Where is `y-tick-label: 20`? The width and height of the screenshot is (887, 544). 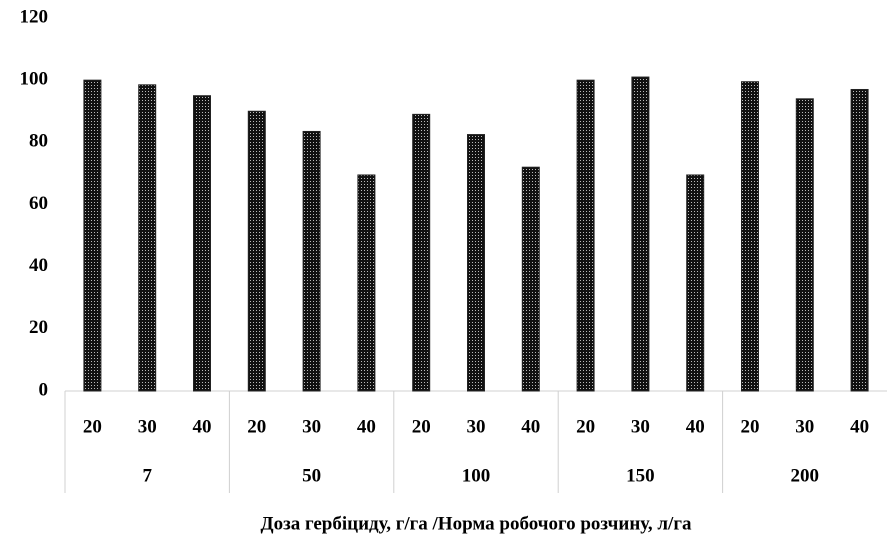
y-tick-label: 20 is located at coordinates (38, 327).